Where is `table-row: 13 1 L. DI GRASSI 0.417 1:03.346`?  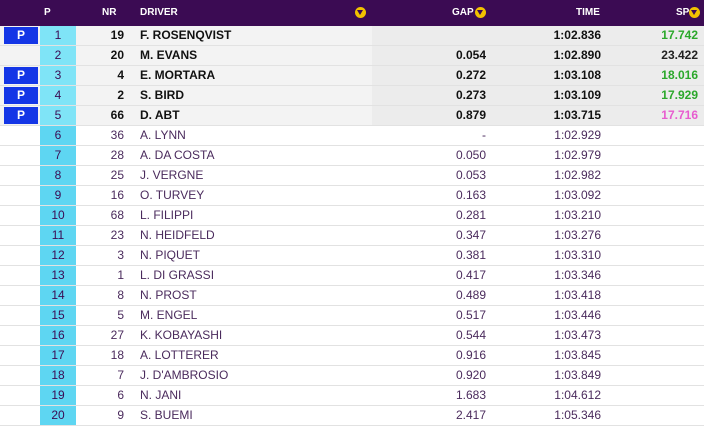
table-row: 13 1 L. DI GRASSI 0.417 1:03.346 is located at coordinates (352, 276).